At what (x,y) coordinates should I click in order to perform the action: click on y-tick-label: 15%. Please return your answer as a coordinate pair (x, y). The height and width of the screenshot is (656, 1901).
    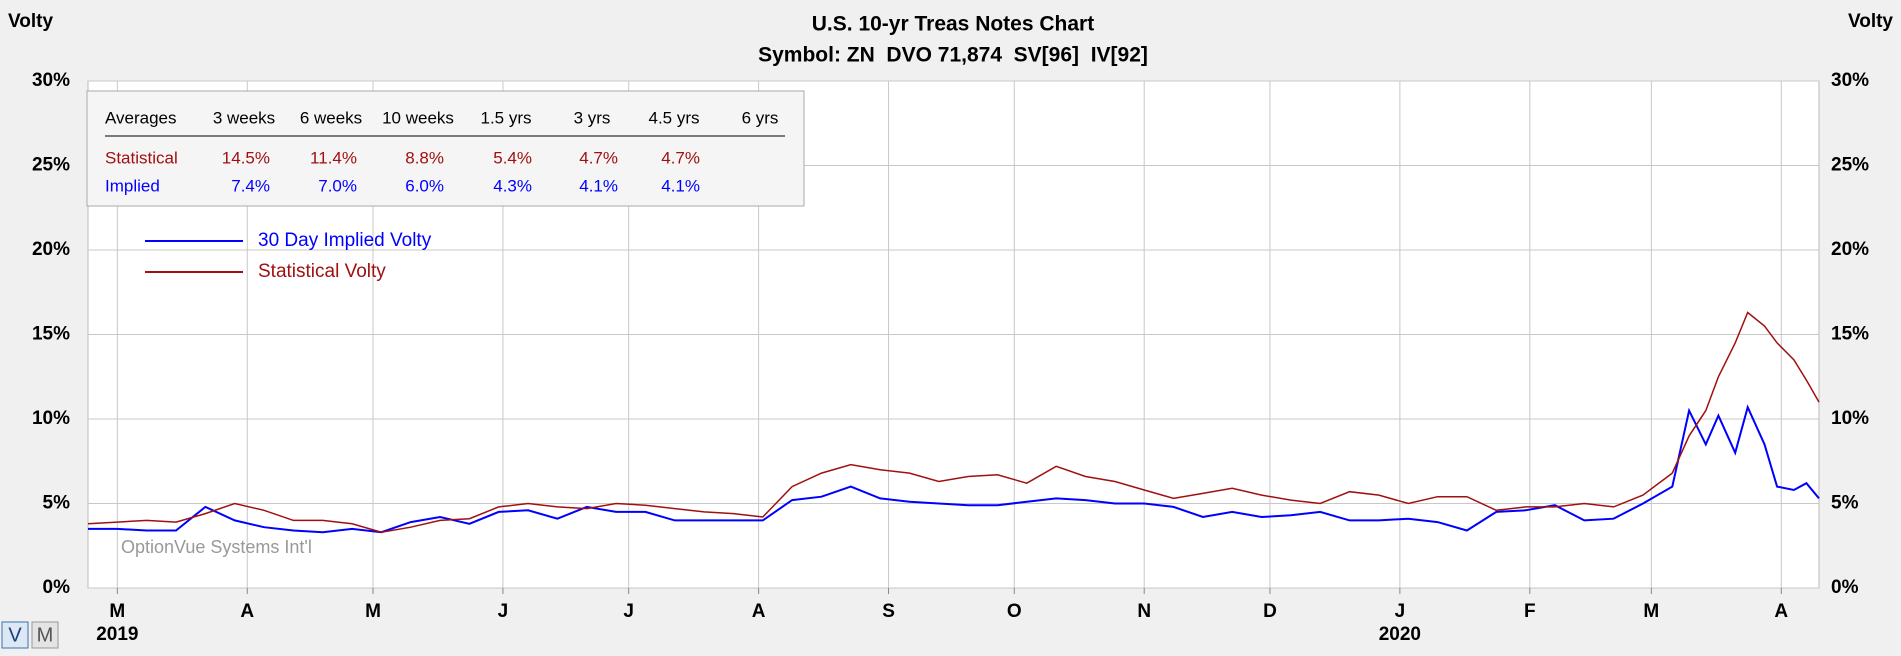
    Looking at the image, I should click on (51, 334).